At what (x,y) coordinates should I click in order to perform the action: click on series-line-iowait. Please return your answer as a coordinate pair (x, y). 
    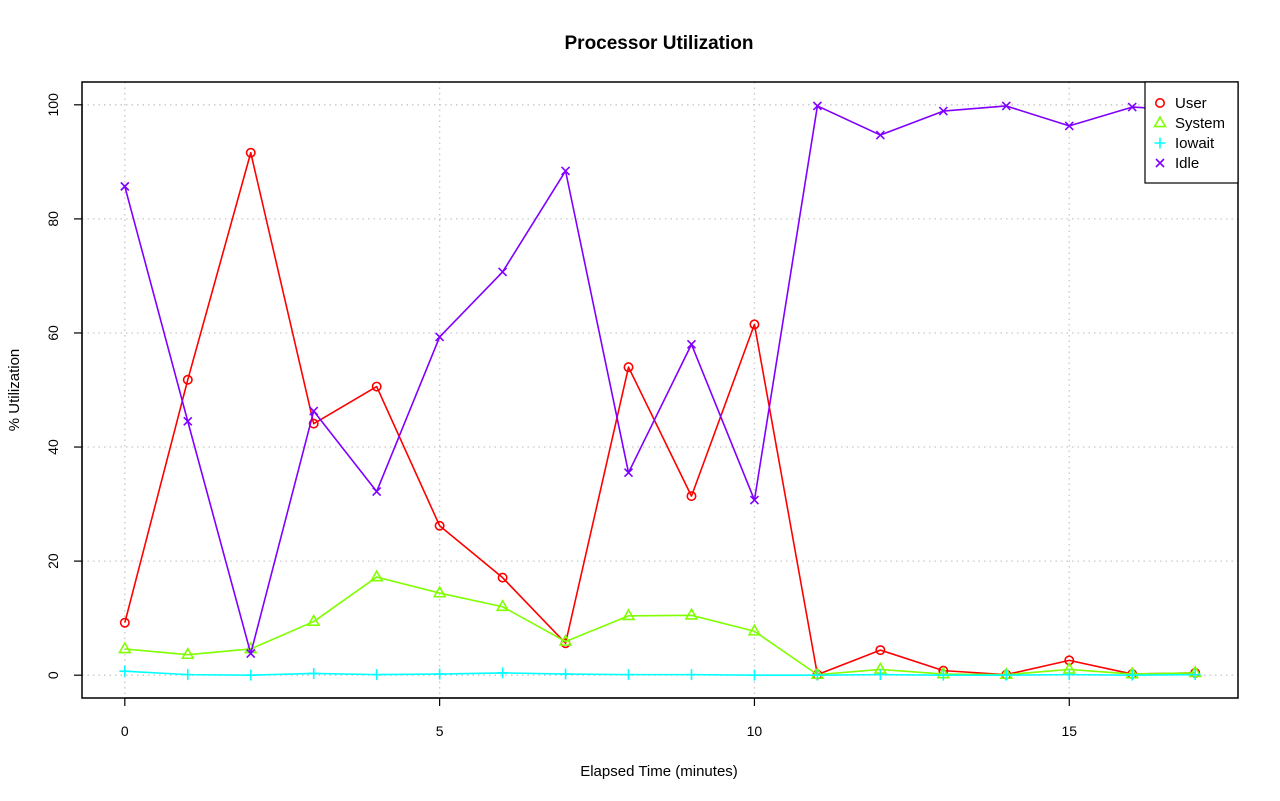
    Looking at the image, I should click on (660, 673).